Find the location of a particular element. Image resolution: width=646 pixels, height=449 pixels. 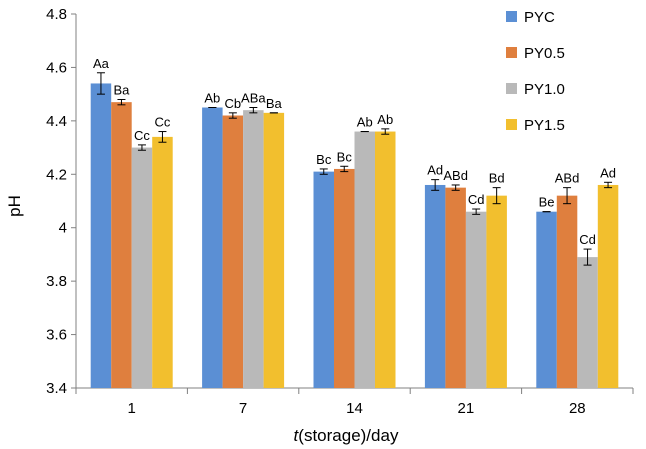

x-tick-label: 1 is located at coordinates (132, 408).